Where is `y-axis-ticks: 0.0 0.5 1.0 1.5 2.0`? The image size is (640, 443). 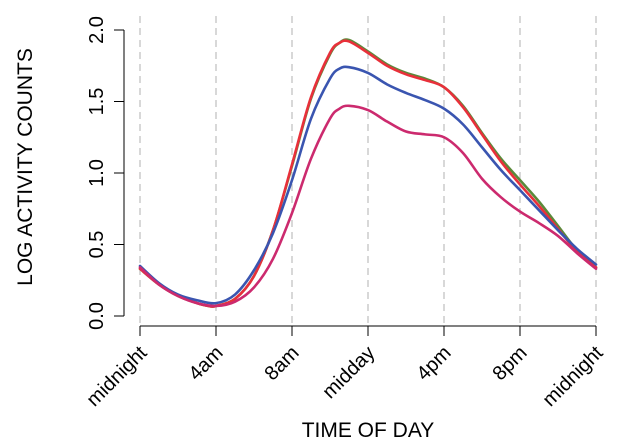
y-axis-ticks: 0.0 0.5 1.0 1.5 2.0 is located at coordinates (105, 173).